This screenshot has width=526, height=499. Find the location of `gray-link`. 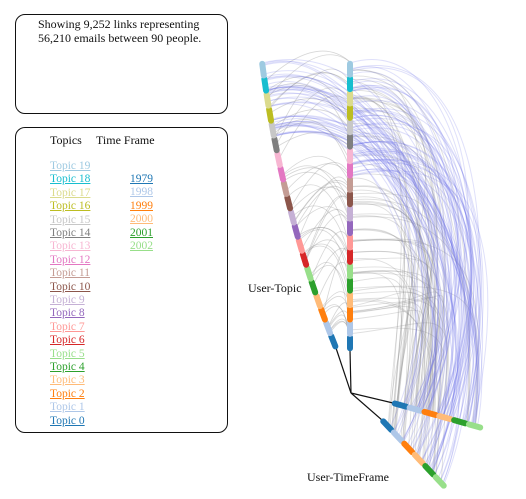

gray-link is located at coordinates (331, 266).